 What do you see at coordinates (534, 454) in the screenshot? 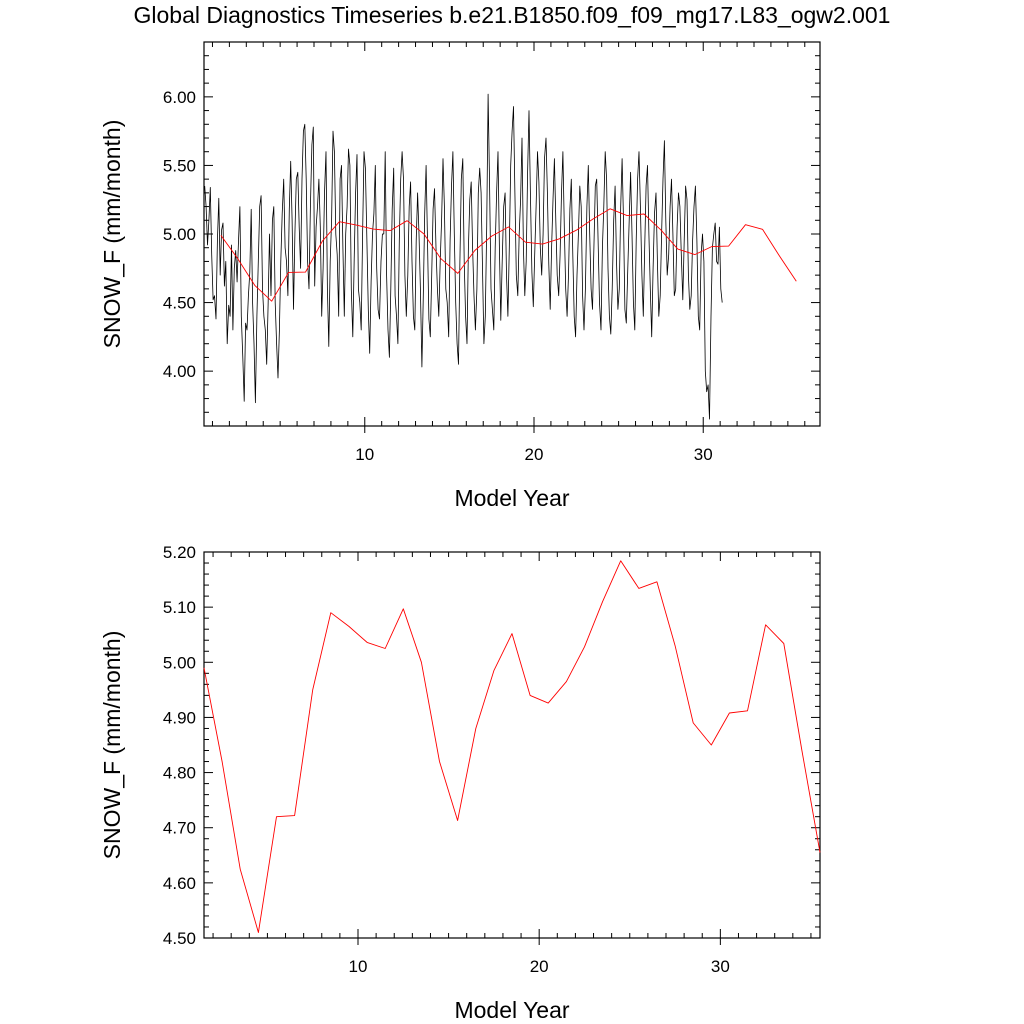
I see `x-tick-label-top: 20` at bounding box center [534, 454].